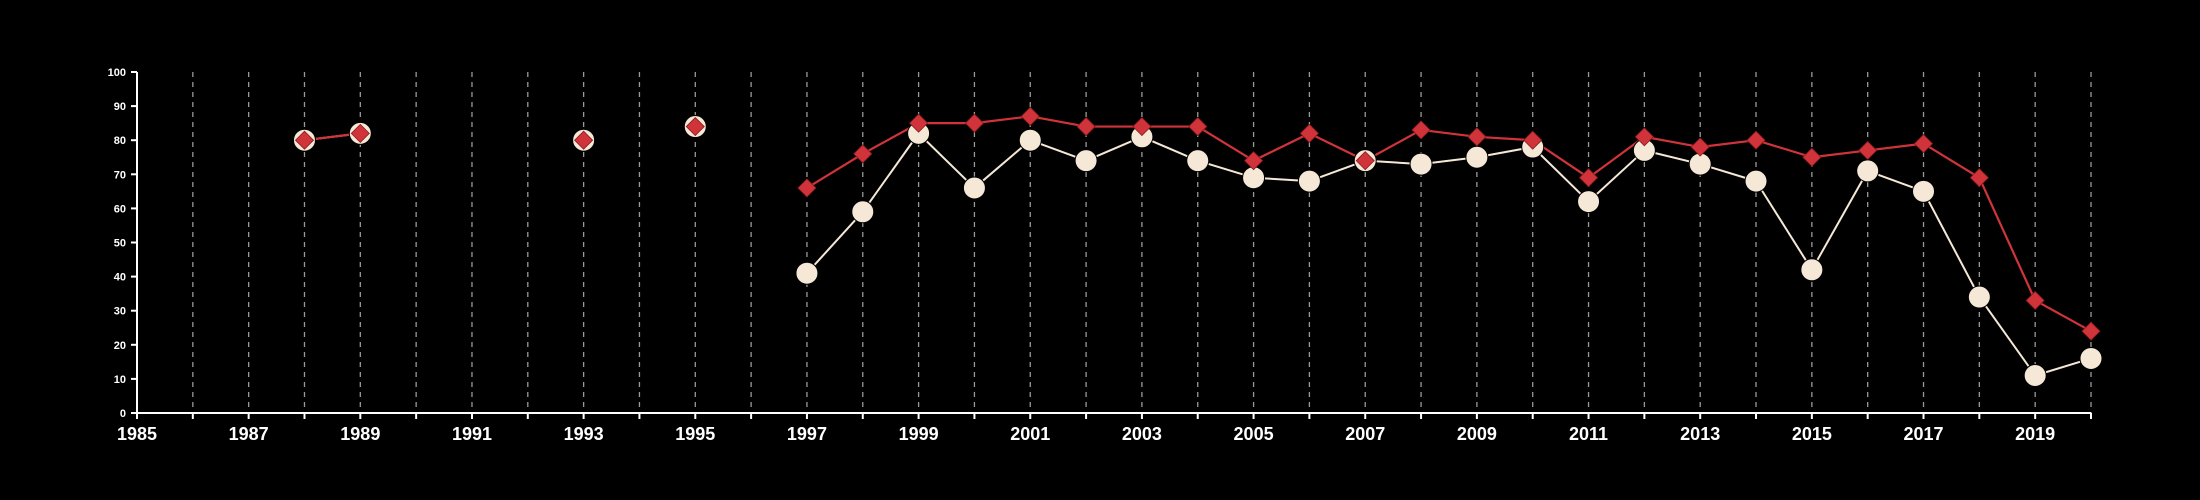 The width and height of the screenshot is (2200, 500). What do you see at coordinates (1700, 147) in the screenshot?
I see `series-0-point-2013` at bounding box center [1700, 147].